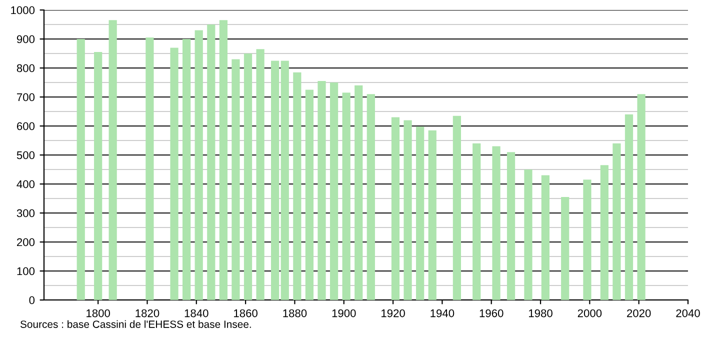 Image resolution: width=710 pixels, height=340 pixels. I want to click on y-tick-label: 800, so click(25, 68).